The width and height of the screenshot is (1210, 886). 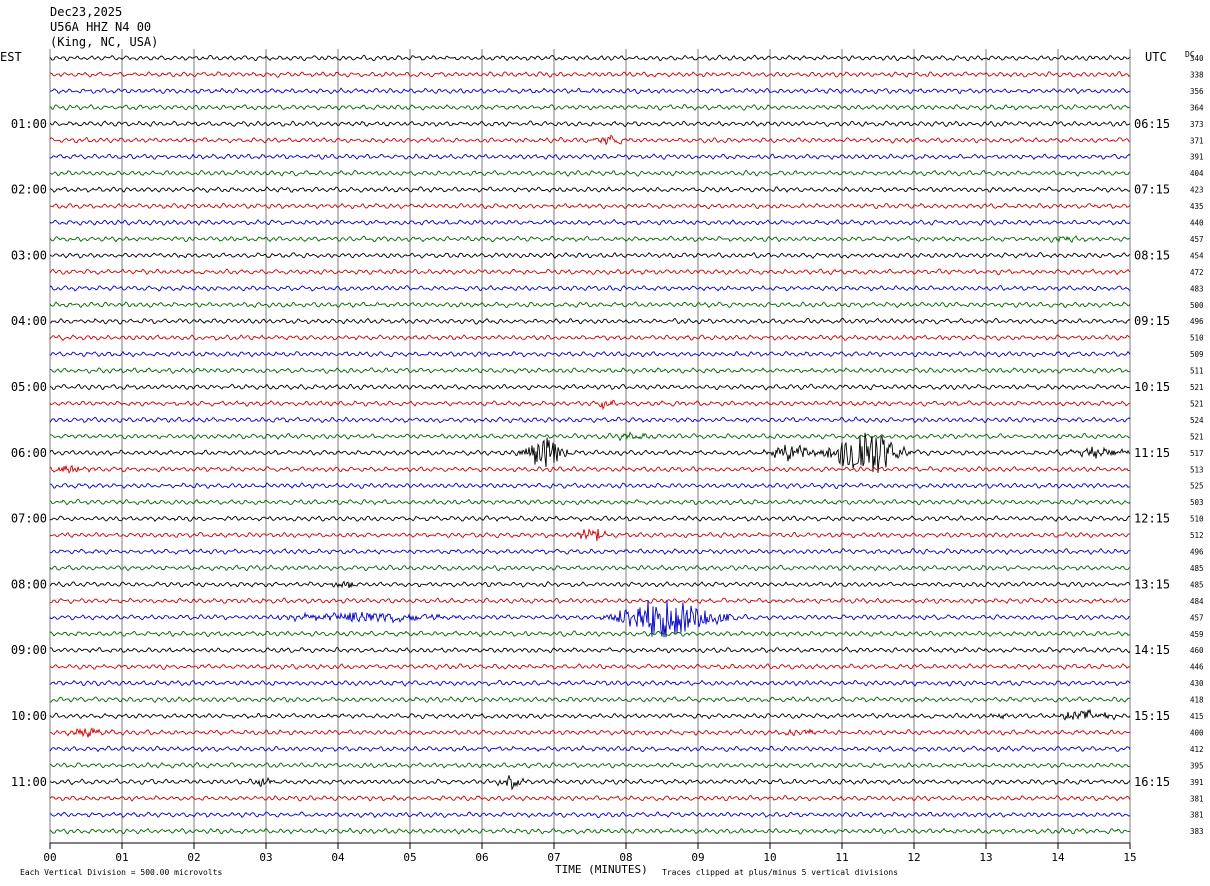 What do you see at coordinates (1152, 650) in the screenshot?
I see `utc-hour-label: 14:15` at bounding box center [1152, 650].